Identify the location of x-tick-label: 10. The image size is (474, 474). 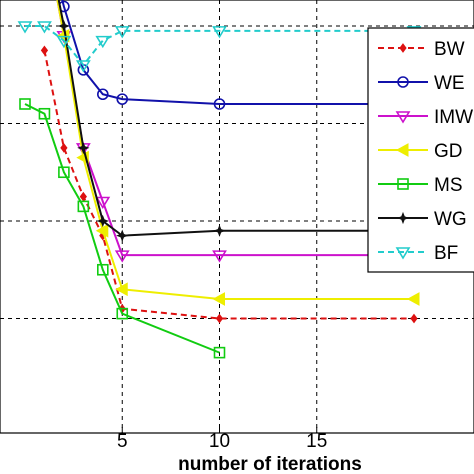
(219, 441).